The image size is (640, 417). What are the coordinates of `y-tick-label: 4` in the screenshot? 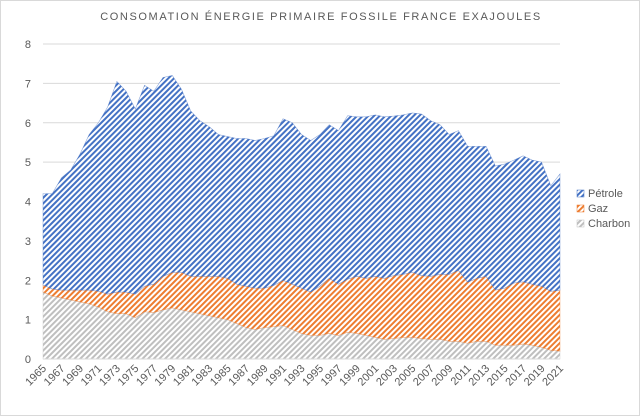 It's located at (28, 203).